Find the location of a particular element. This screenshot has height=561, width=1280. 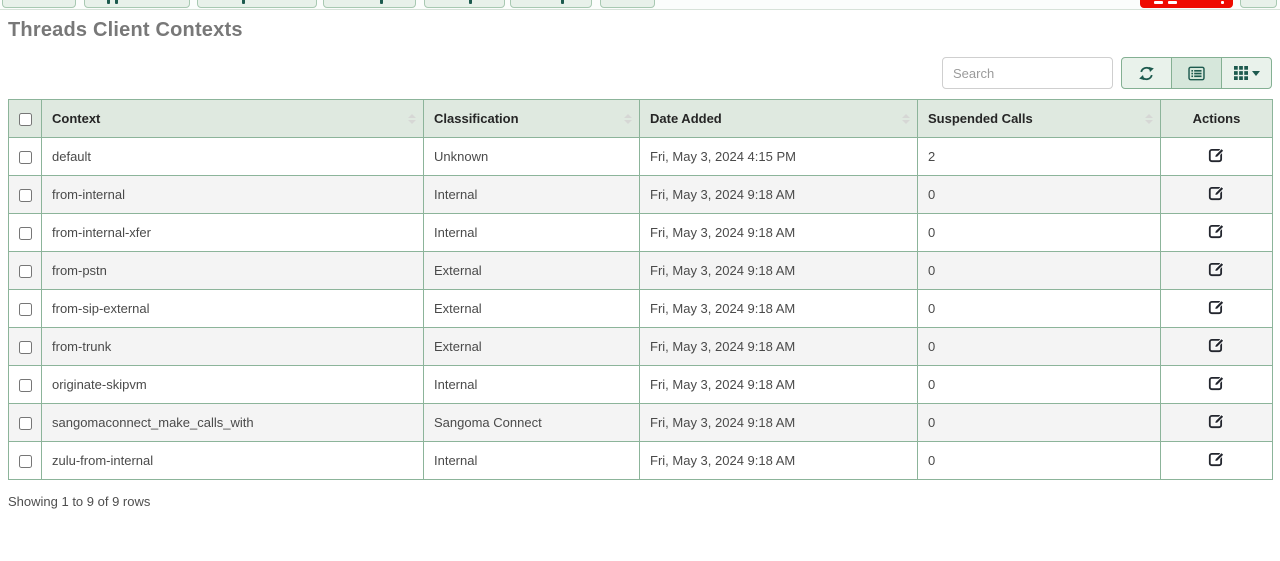

refresh-button is located at coordinates (1146, 73).